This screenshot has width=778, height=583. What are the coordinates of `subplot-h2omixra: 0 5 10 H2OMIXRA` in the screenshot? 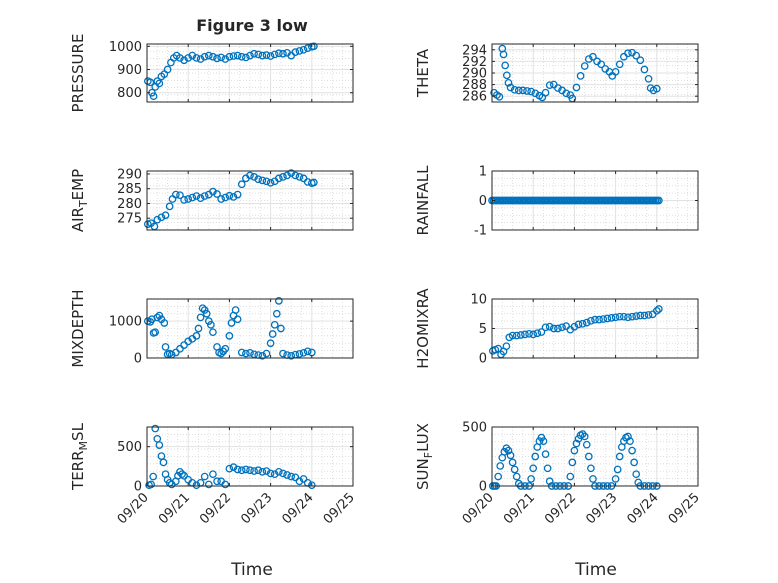 It's located at (556, 328).